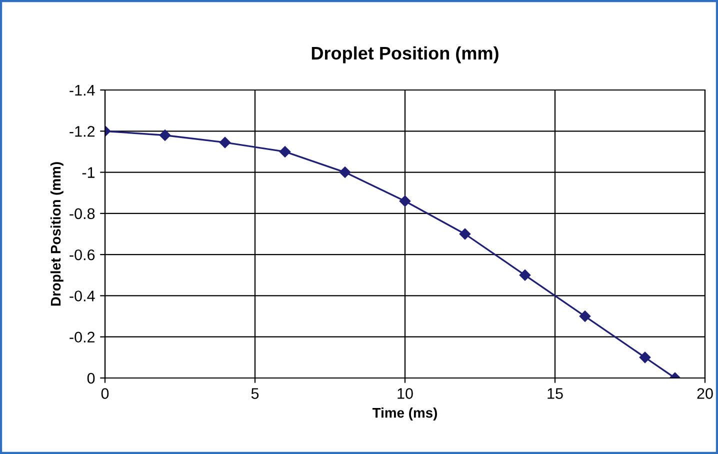 The image size is (718, 454). Describe the element at coordinates (105, 393) in the screenshot. I see `x-tick-label: 0` at that location.